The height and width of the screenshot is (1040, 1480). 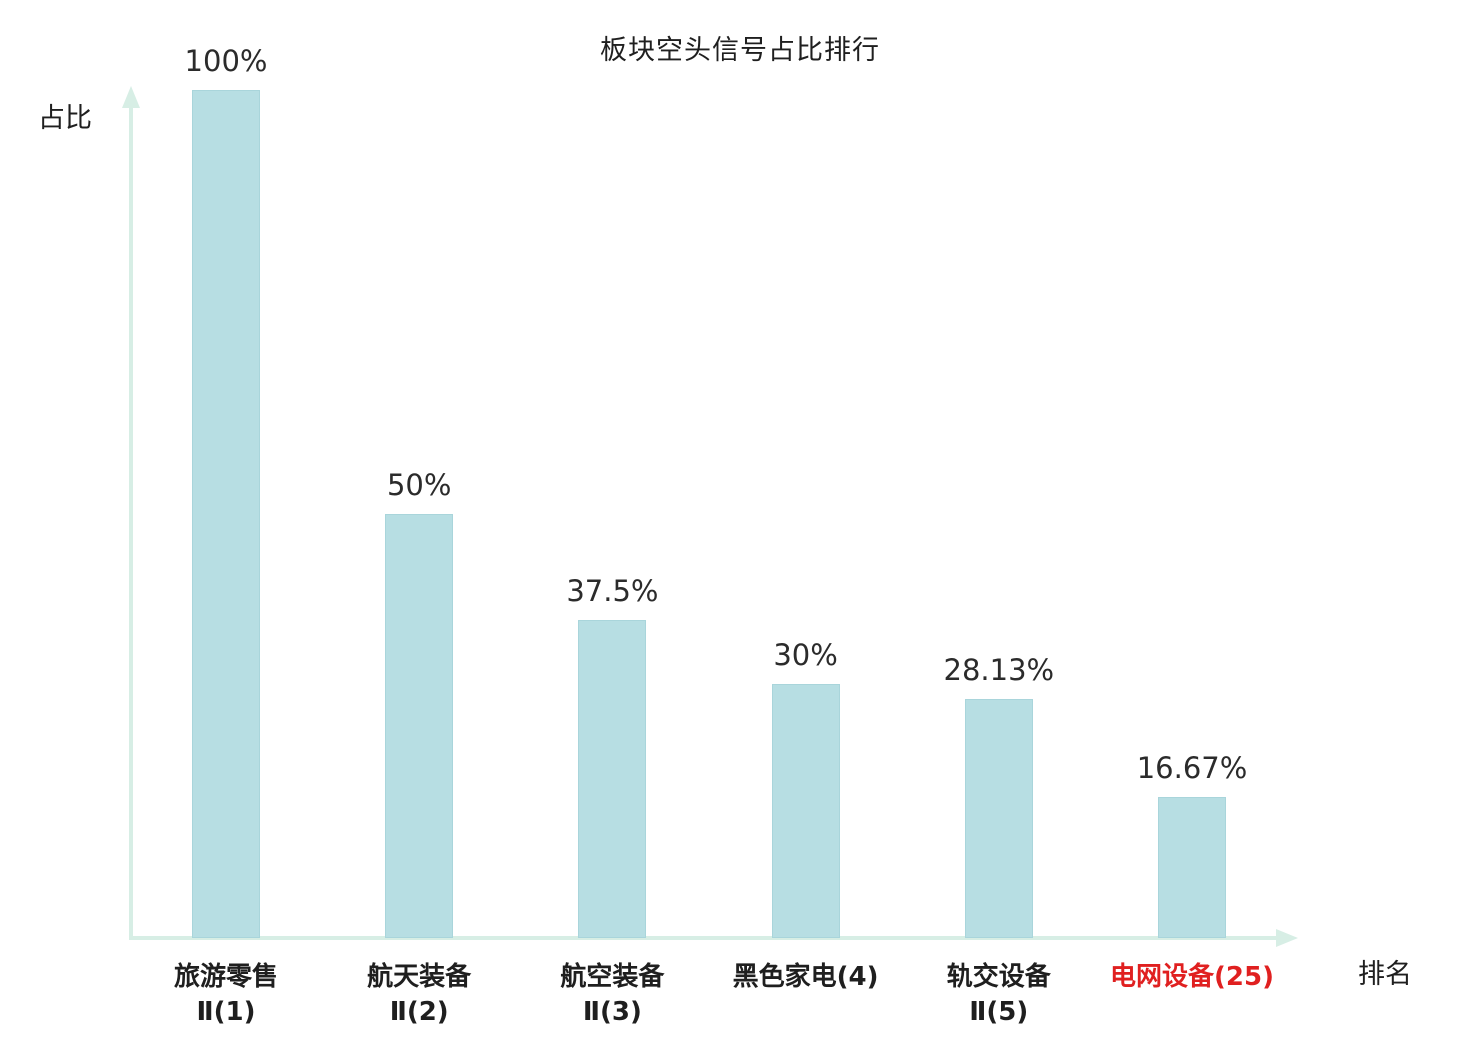 I want to click on bar-value-label: 50%, so click(x=419, y=485).